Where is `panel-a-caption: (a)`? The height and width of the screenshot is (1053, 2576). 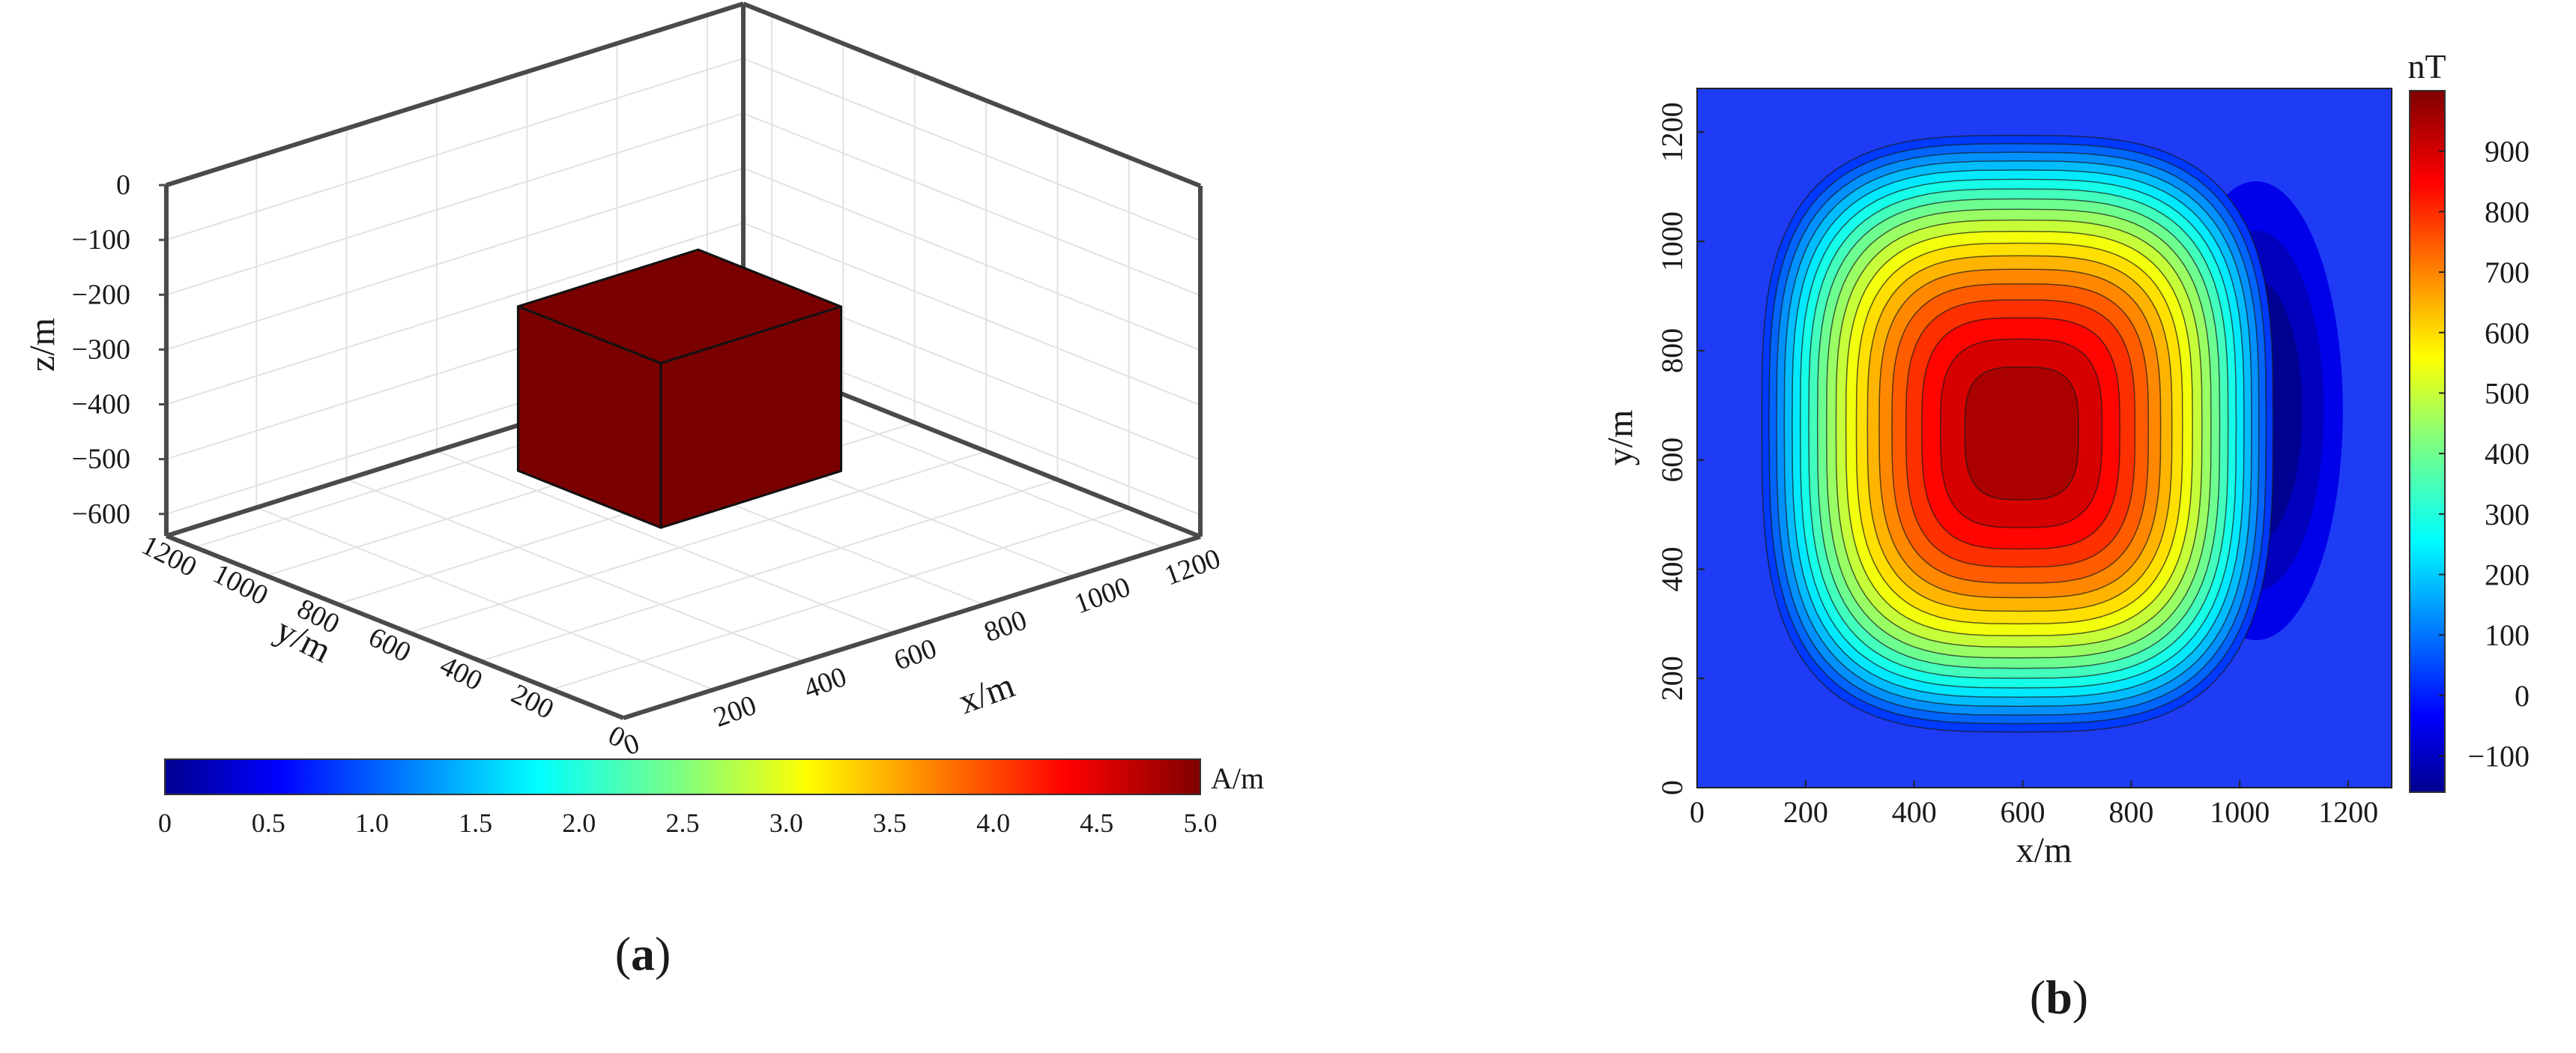 panel-a-caption: (a) is located at coordinates (643, 954).